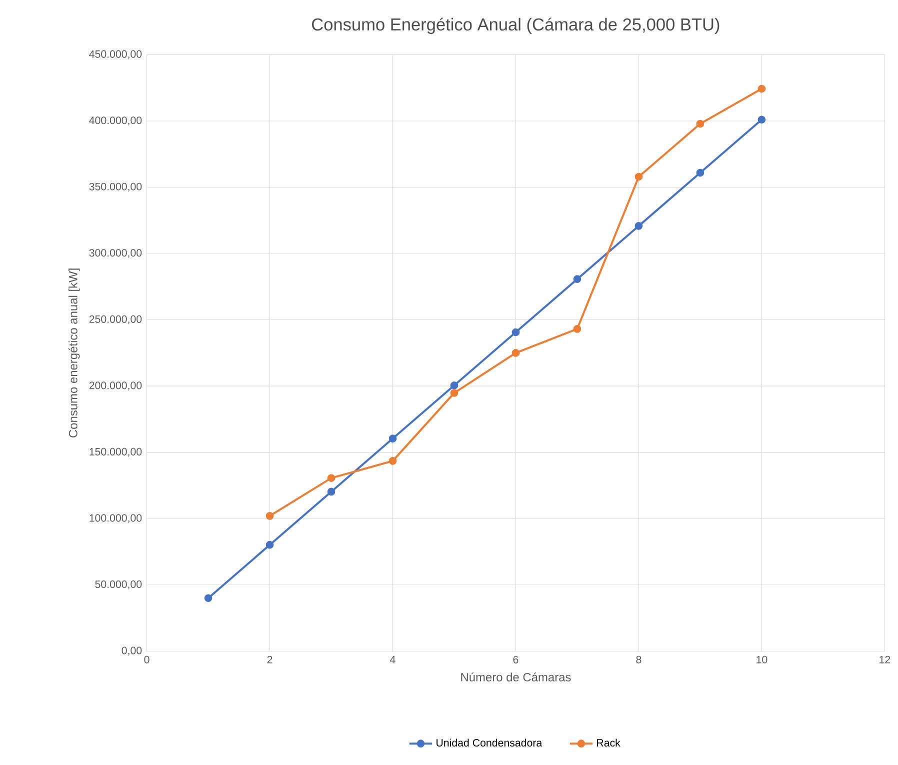 This screenshot has width=898, height=765. I want to click on y-tick-label: 300.000,00, so click(115, 253).